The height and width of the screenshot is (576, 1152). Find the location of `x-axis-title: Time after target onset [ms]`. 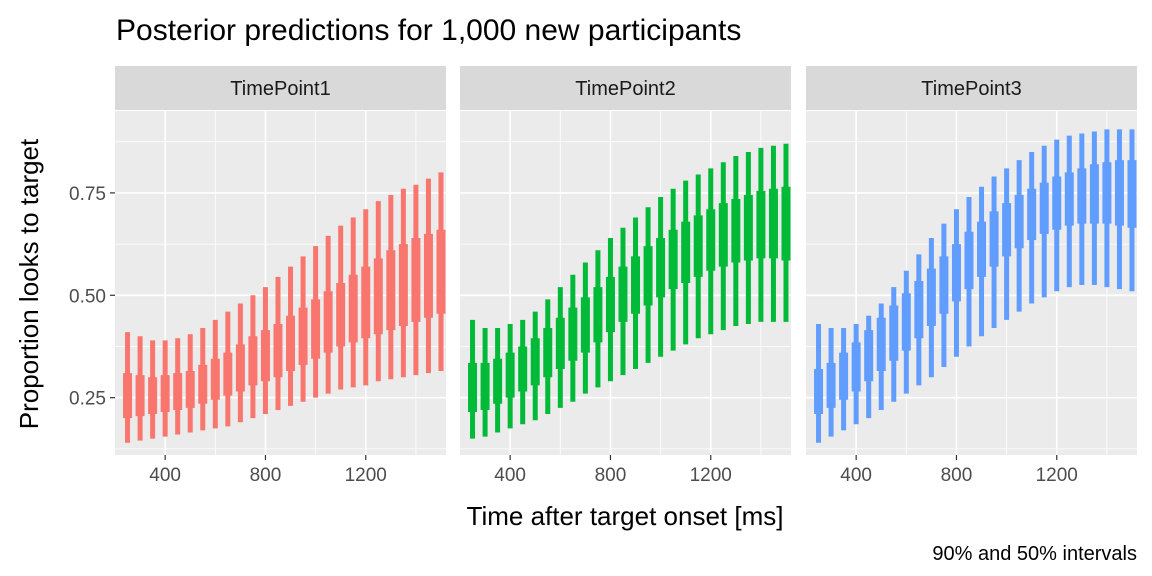

x-axis-title: Time after target onset [ms] is located at coordinates (625, 516).